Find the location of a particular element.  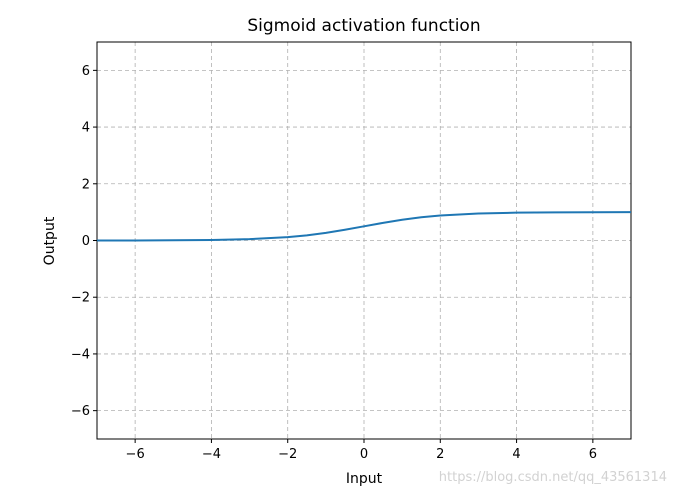

y-axis-ticks: −6 −4 −2 0 2 4 6 is located at coordinates (84, 241).